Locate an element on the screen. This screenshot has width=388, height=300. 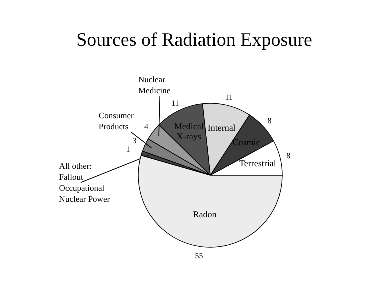
slice-label: Consumer Products is located at coordinates (116, 121).